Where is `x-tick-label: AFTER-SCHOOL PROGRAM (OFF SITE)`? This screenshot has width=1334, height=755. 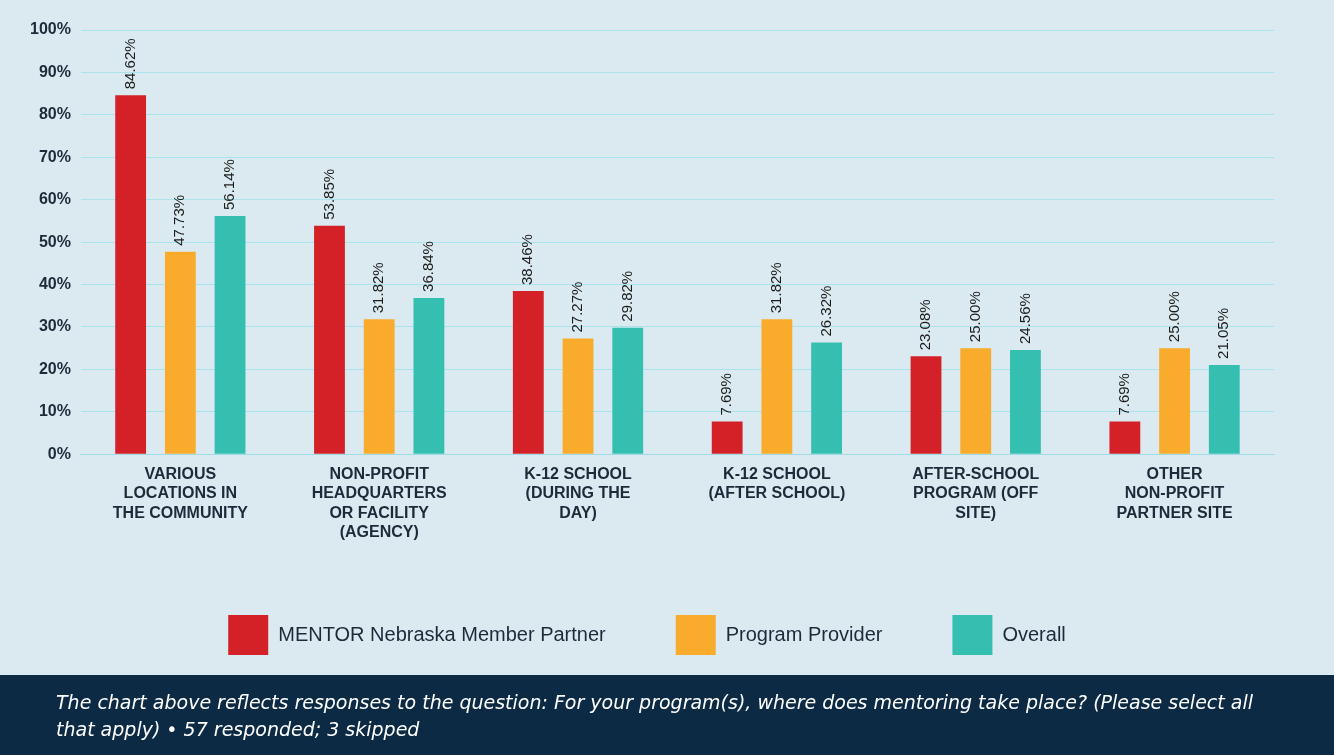 x-tick-label: AFTER-SCHOOL PROGRAM (OFF SITE) is located at coordinates (976, 493).